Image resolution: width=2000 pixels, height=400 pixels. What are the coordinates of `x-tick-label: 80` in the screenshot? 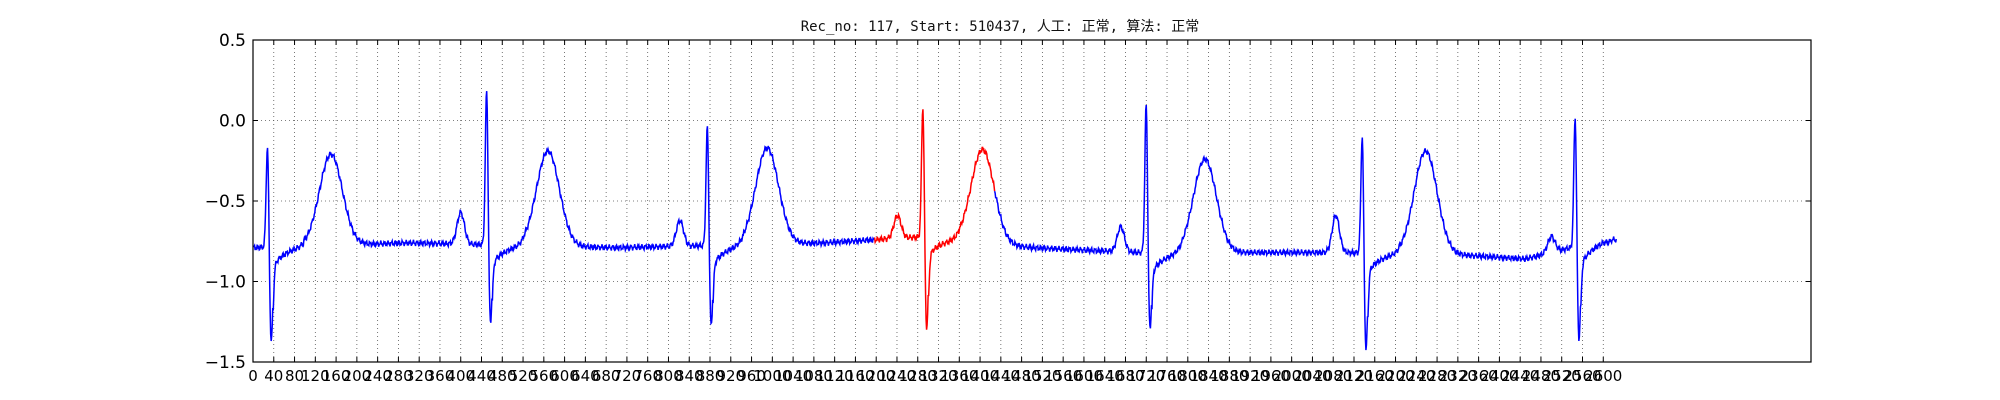 It's located at (294, 376).